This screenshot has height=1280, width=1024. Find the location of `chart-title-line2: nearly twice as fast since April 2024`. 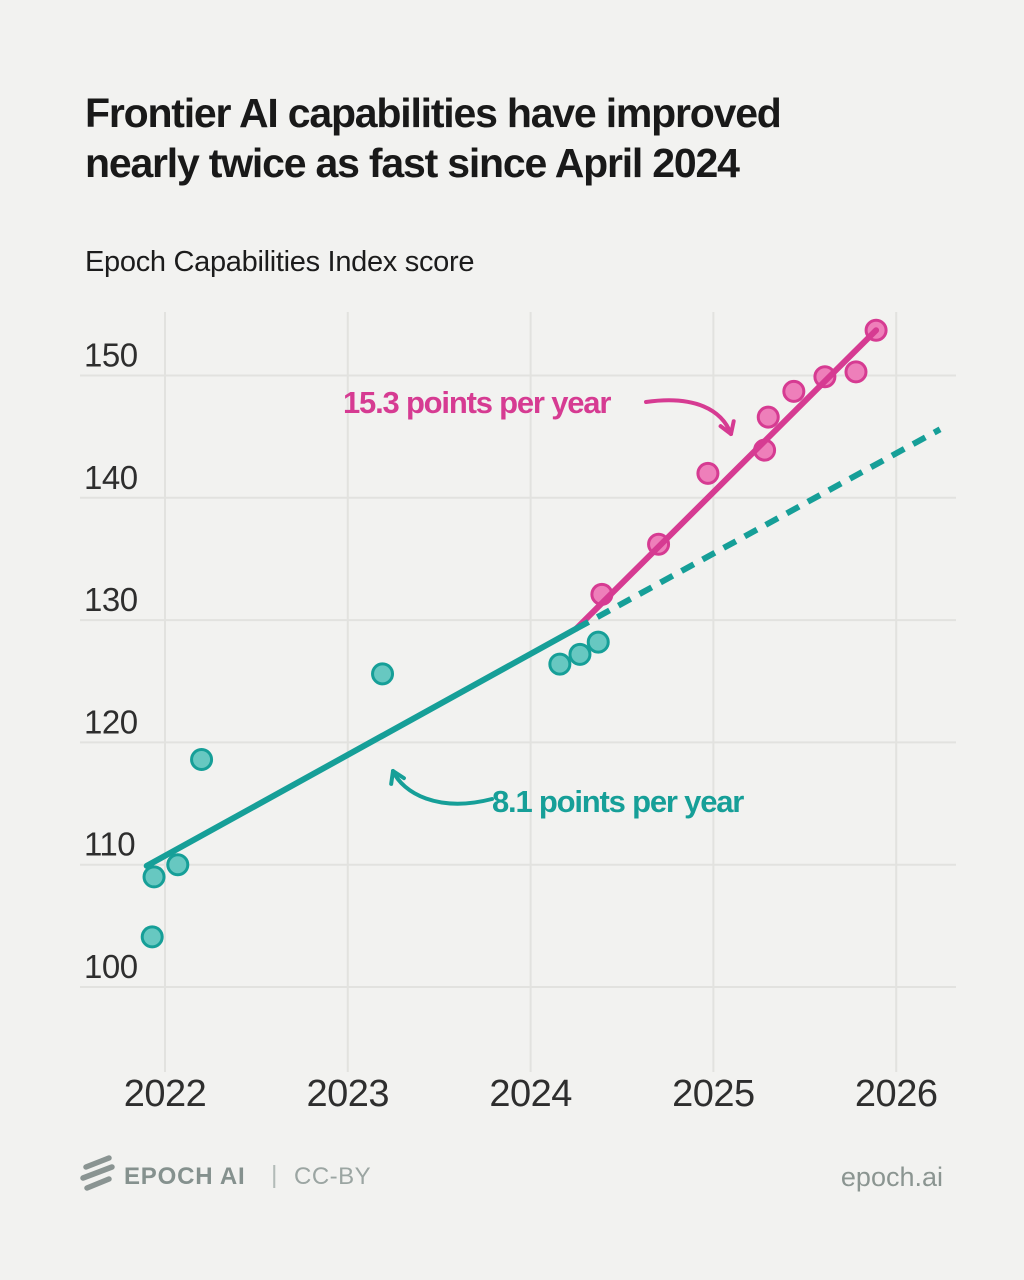

chart-title-line2: nearly twice as fast since April 2024 is located at coordinates (412, 163).